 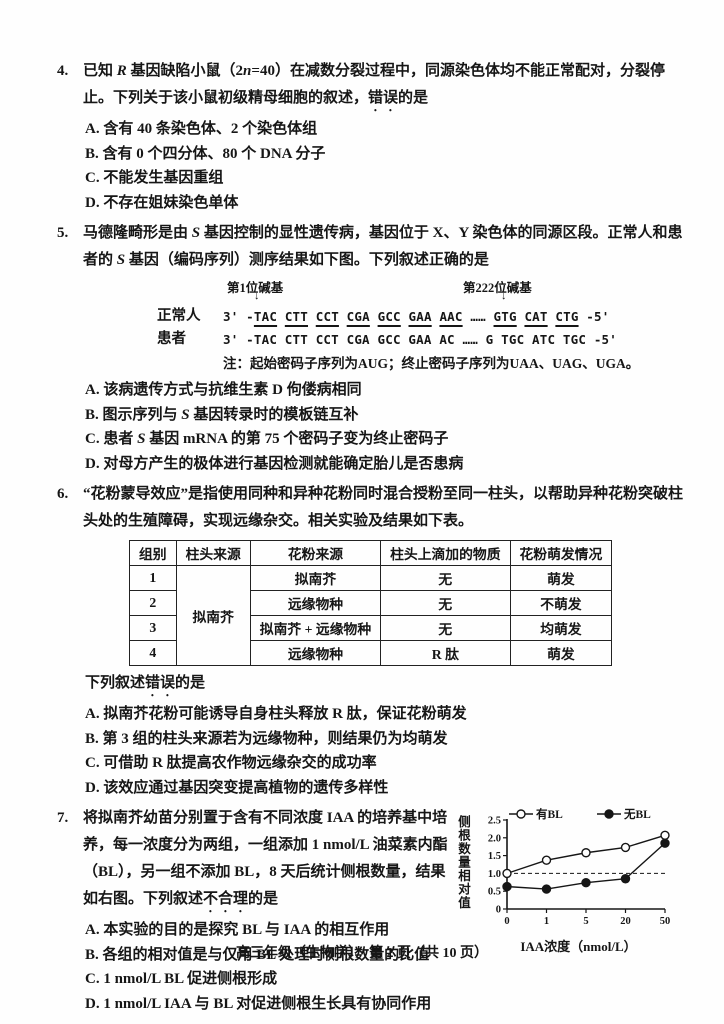 What do you see at coordinates (179, 316) in the screenshot?
I see `normal-person-label: 正常人` at bounding box center [179, 316].